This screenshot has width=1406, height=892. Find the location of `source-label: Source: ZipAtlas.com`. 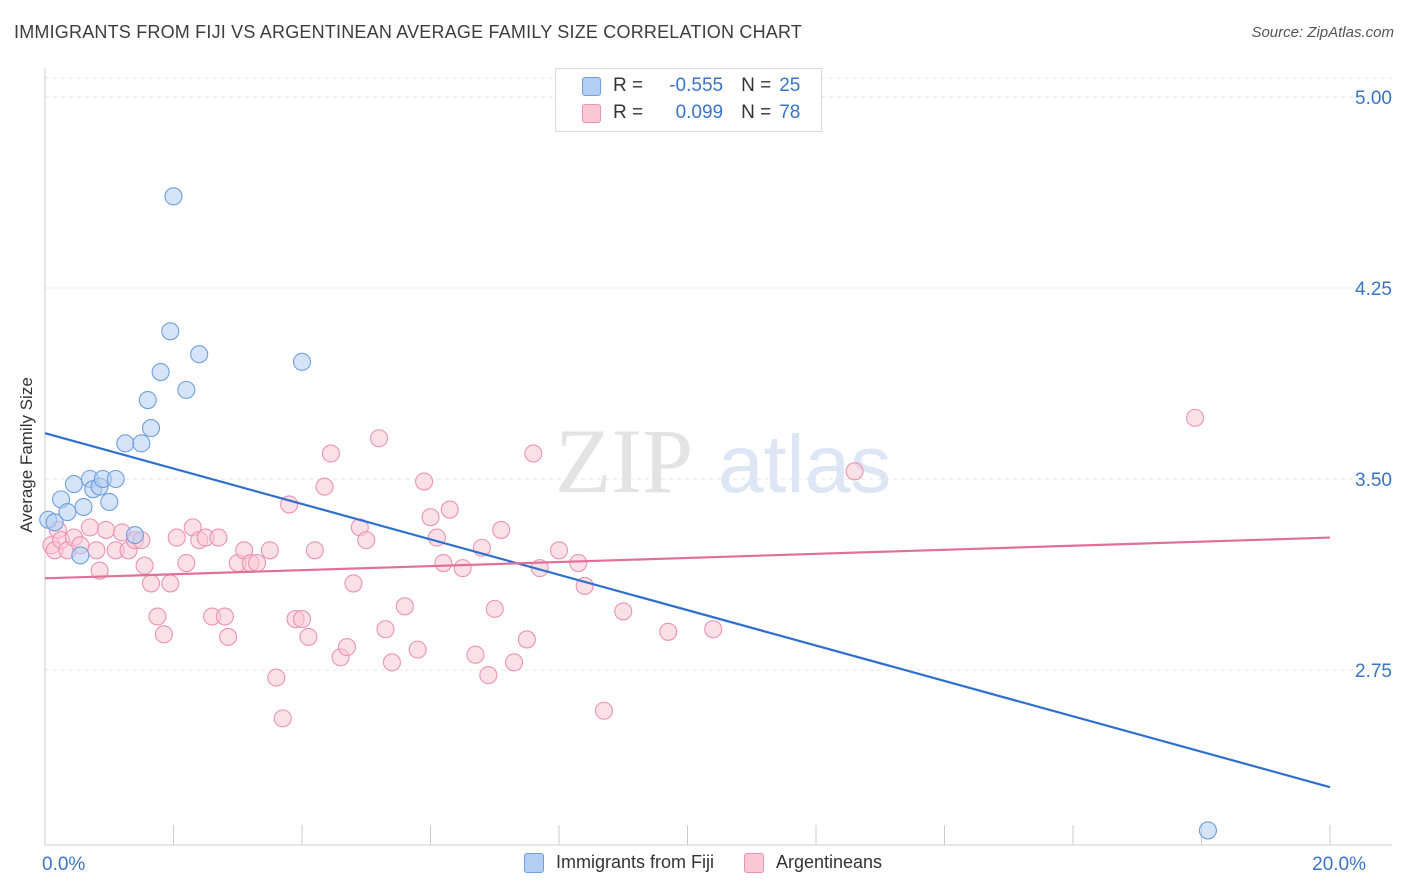

source-label: Source: ZipAtlas.com is located at coordinates (1322, 32).